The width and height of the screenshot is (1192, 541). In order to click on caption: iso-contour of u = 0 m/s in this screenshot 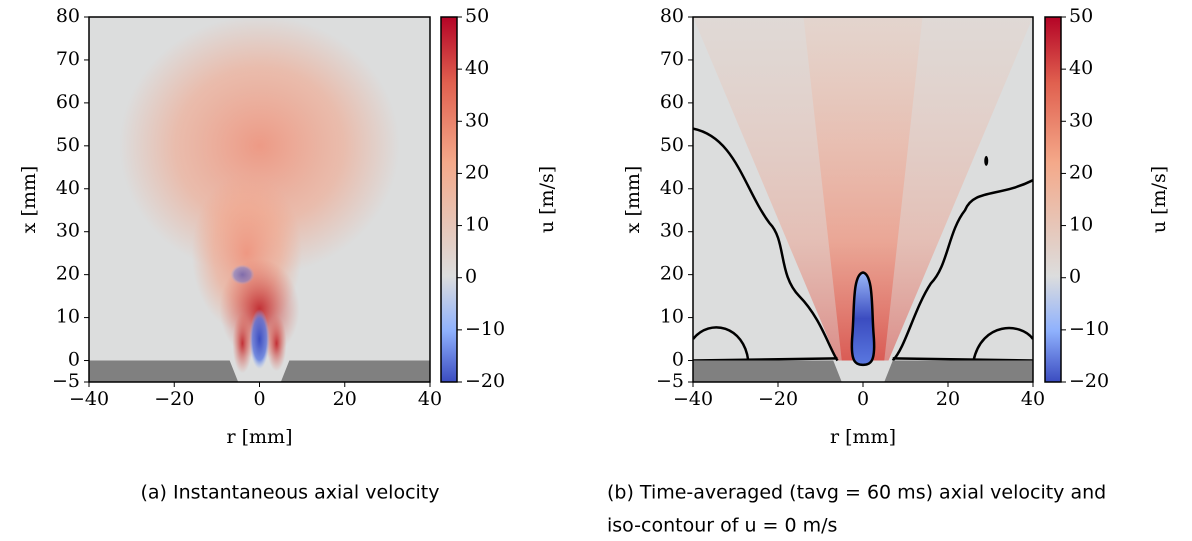, I will do `click(722, 526)`.